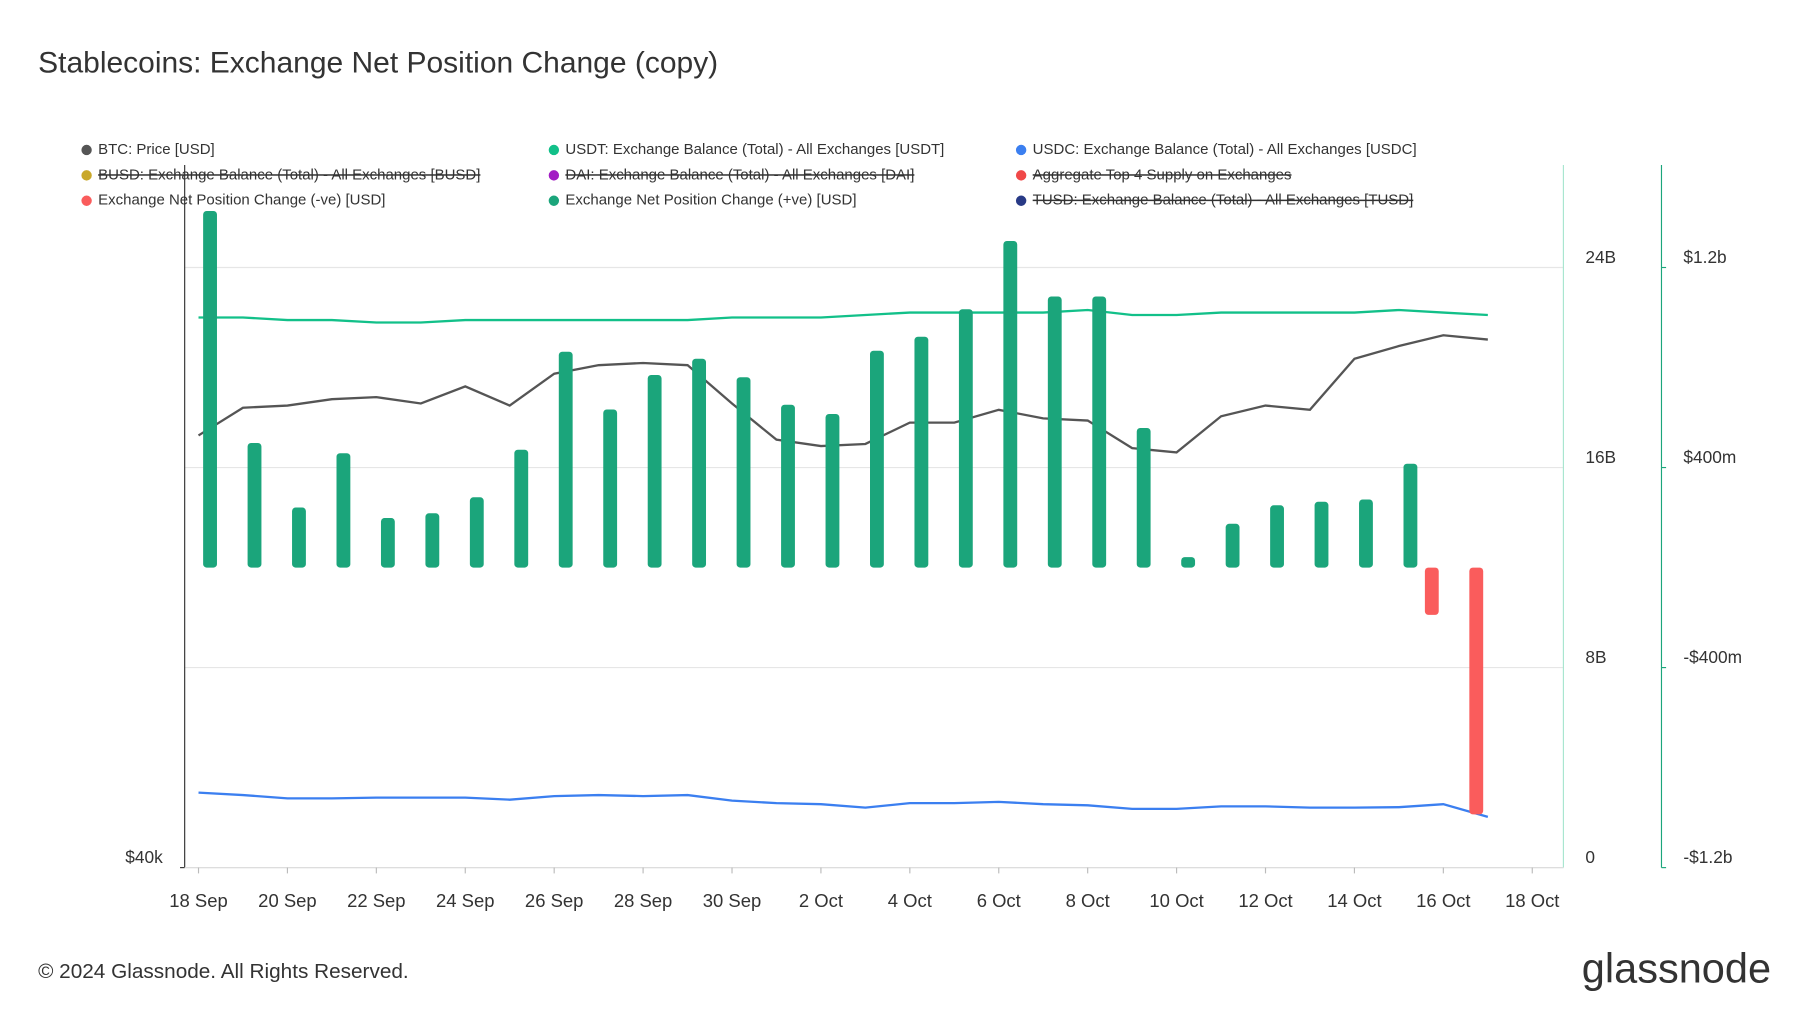 This screenshot has width=1800, height=1013. Describe the element at coordinates (1590, 857) in the screenshot. I see `y2-tick-label: 0` at that location.